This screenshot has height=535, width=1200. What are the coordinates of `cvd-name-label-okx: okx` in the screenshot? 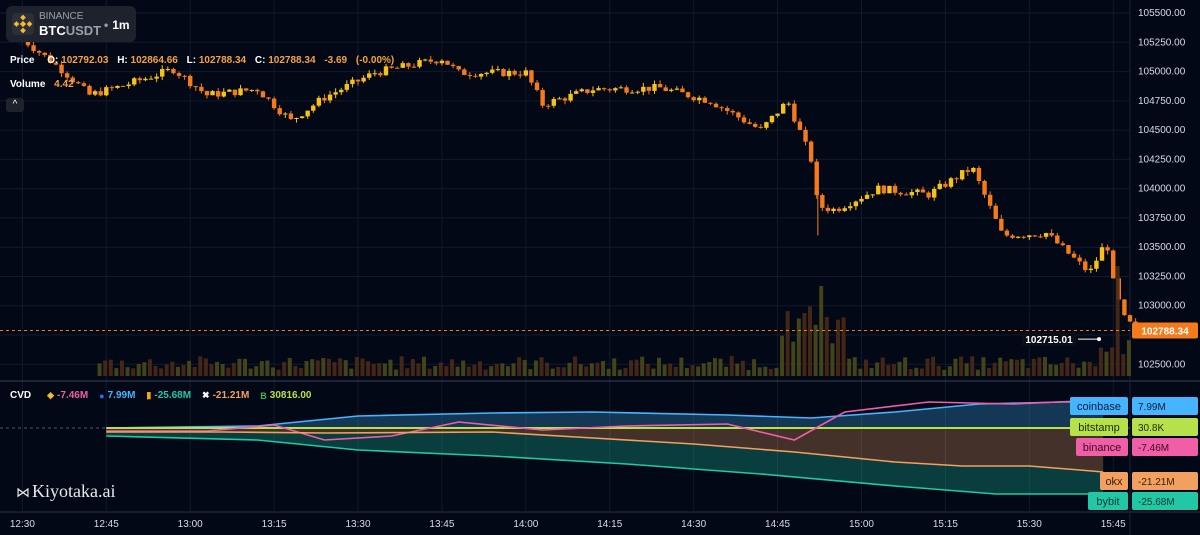 It's located at (1114, 482).